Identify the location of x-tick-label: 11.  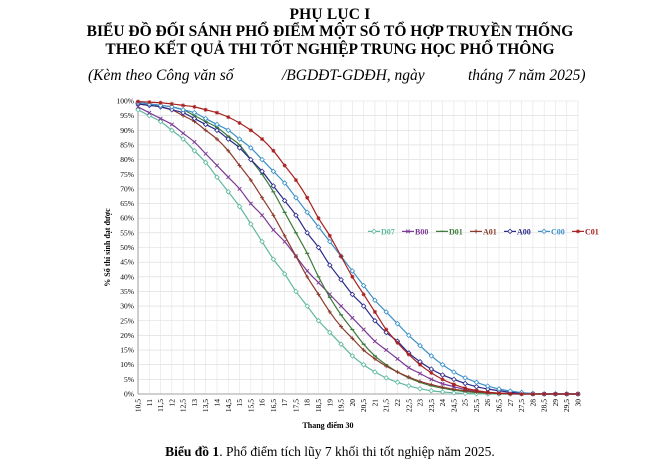
(149, 402).